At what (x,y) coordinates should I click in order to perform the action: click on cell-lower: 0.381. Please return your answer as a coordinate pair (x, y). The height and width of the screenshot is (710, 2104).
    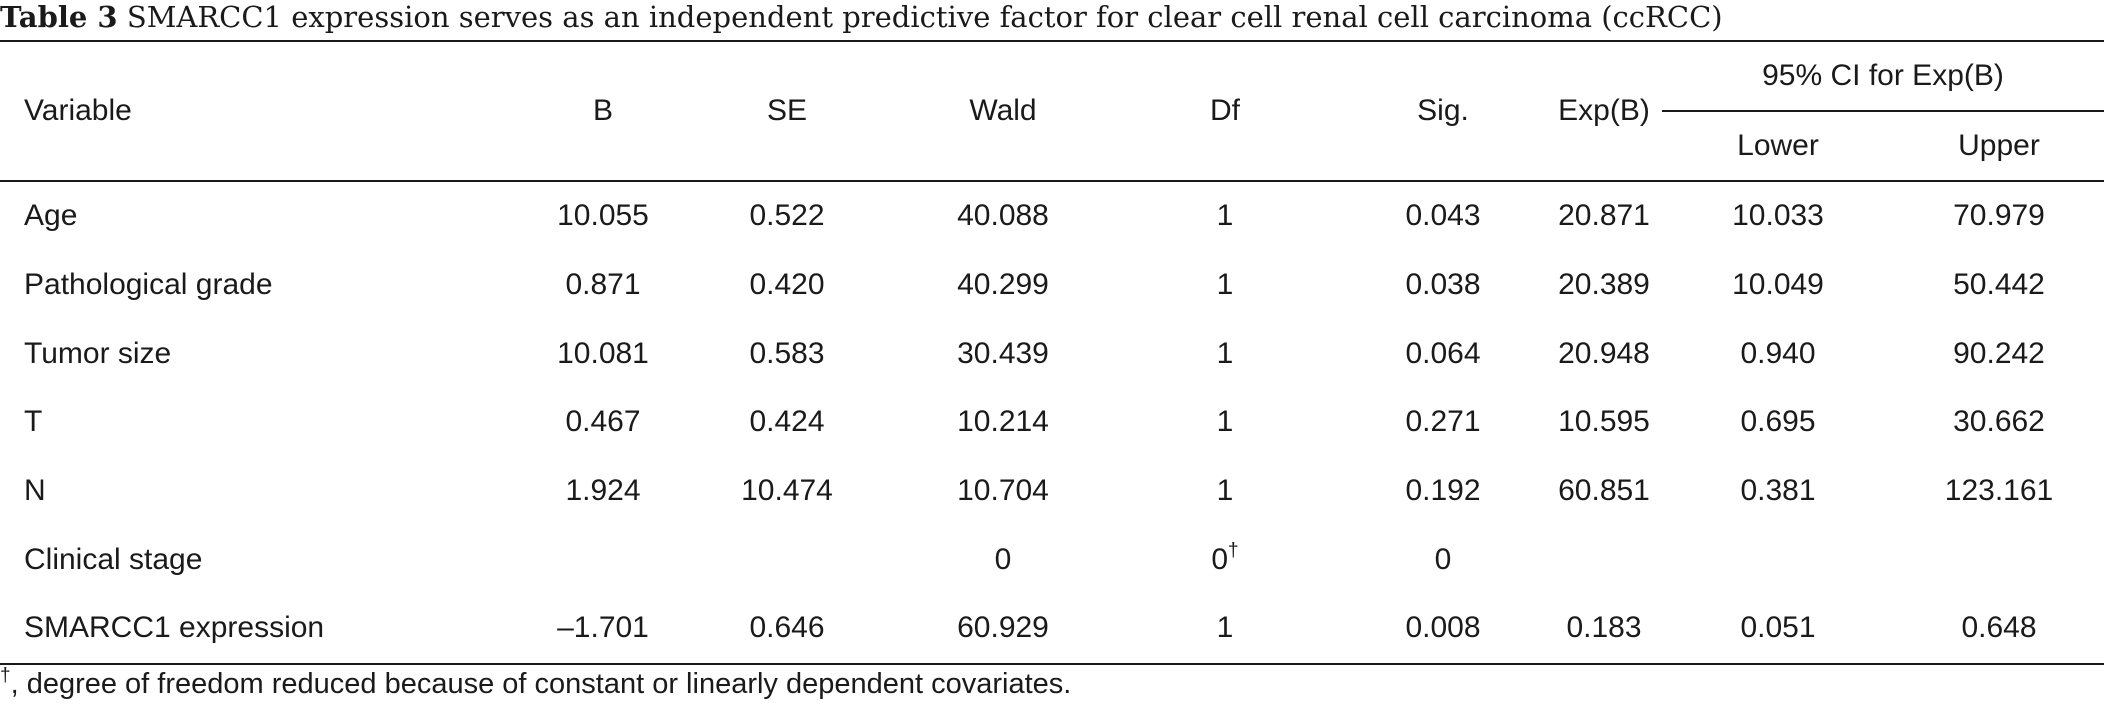
    Looking at the image, I should click on (1778, 491).